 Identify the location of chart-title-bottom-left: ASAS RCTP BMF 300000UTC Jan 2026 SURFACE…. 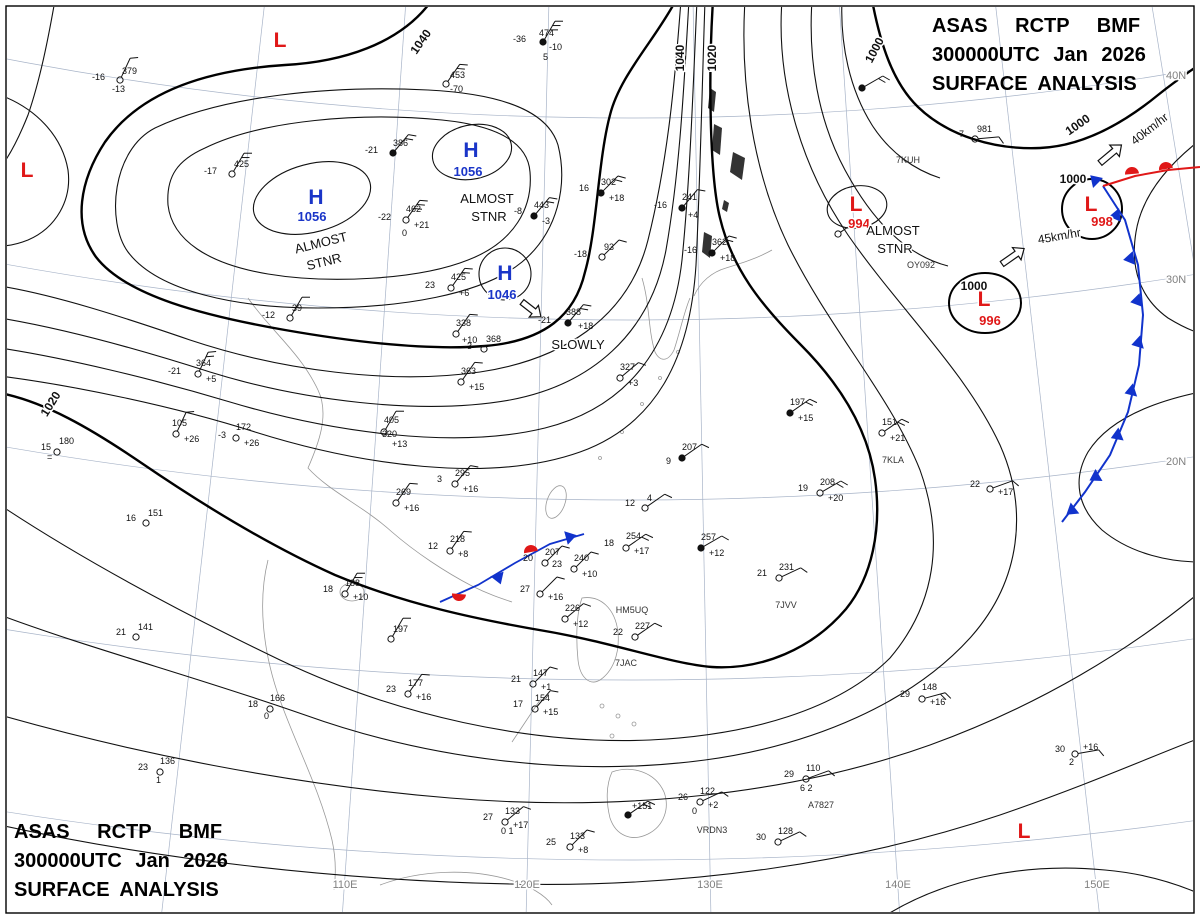
(121, 861).